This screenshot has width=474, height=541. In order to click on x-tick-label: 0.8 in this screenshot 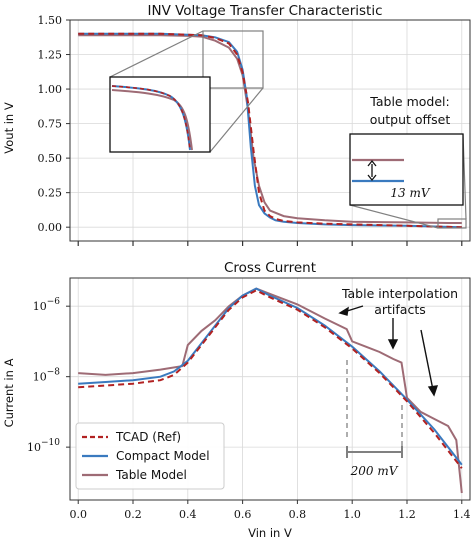, I will do `click(298, 514)`.